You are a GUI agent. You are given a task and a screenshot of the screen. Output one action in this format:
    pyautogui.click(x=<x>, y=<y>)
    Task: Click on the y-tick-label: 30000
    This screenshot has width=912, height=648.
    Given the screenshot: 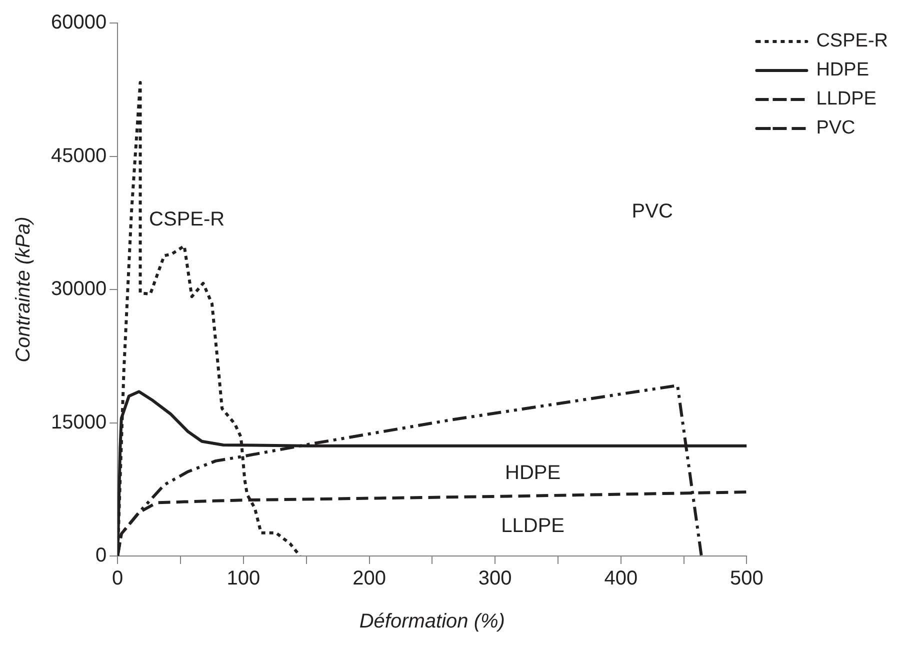 What is the action you would take?
    pyautogui.click(x=78, y=289)
    